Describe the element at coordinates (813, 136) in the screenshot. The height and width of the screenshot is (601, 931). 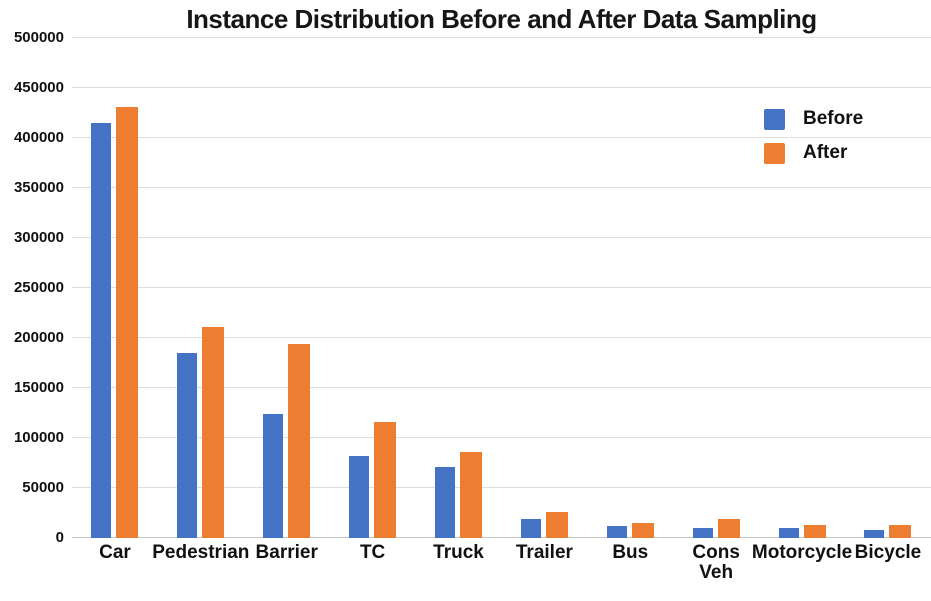
I see `legend: Before After` at that location.